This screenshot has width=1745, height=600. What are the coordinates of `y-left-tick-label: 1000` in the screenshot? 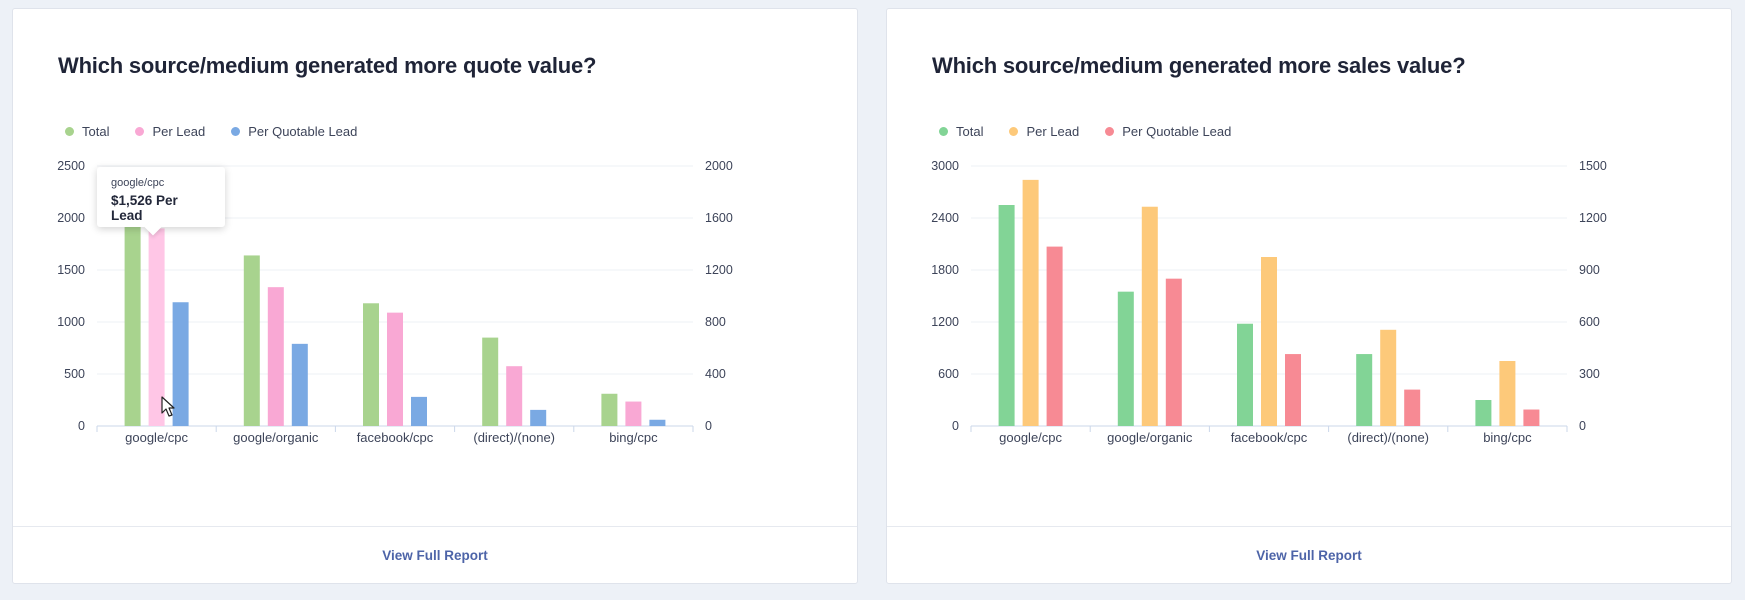 It's located at (71, 322).